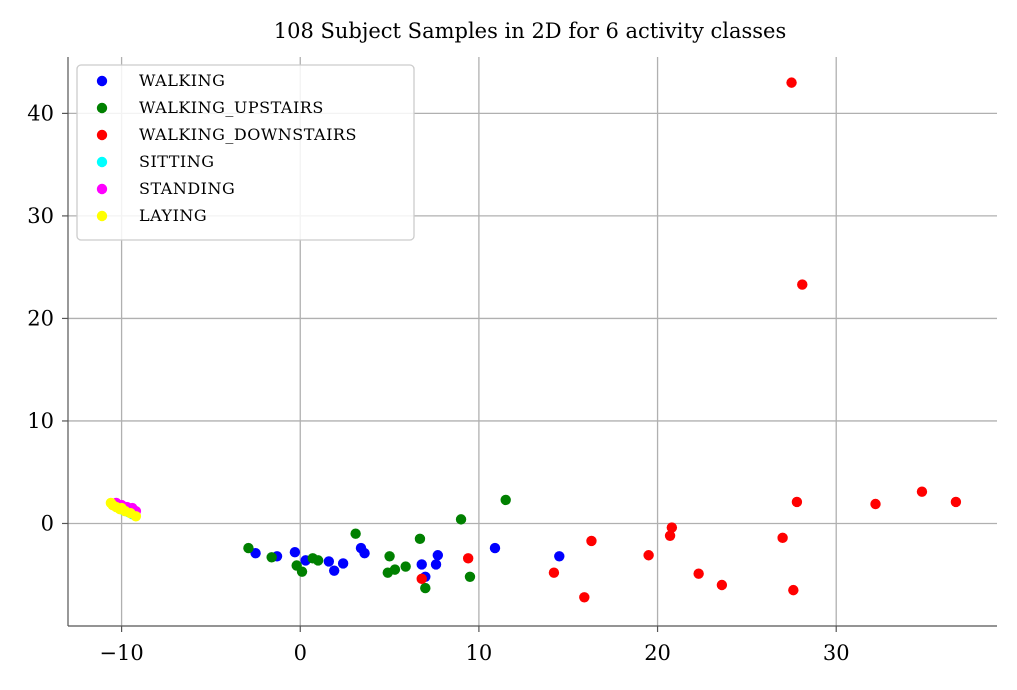 The image size is (1017, 690). I want to click on x-tick-label: −10, so click(121, 653).